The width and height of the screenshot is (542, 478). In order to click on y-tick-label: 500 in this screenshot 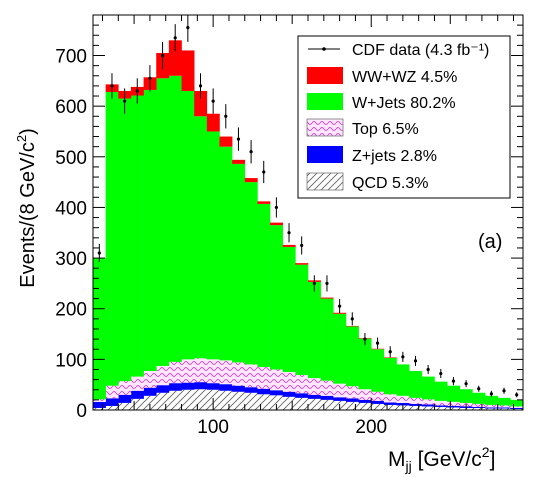, I will do `click(71, 158)`.